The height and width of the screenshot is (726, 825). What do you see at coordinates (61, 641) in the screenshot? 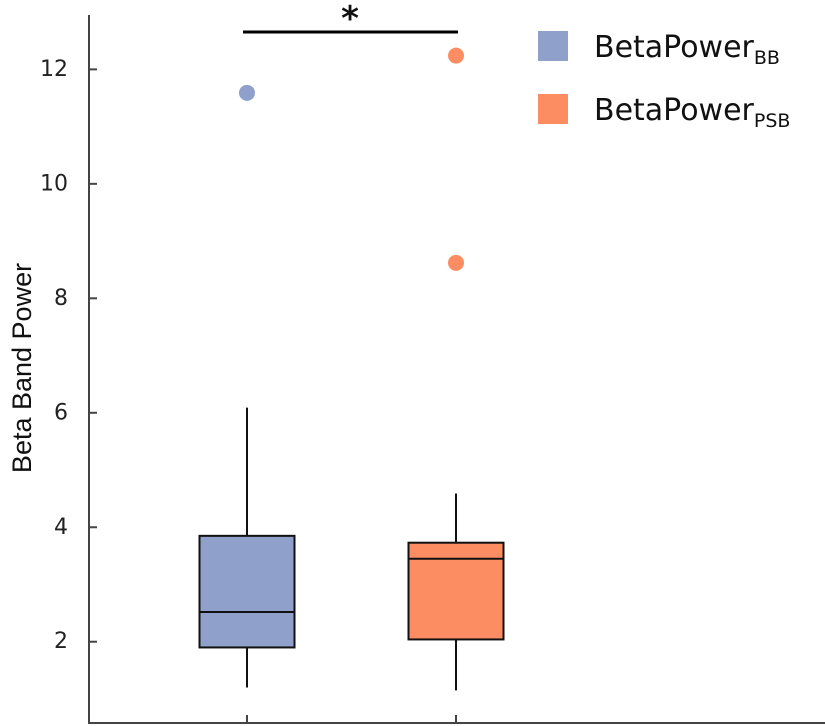
I see `y-tick-label: 2` at bounding box center [61, 641].